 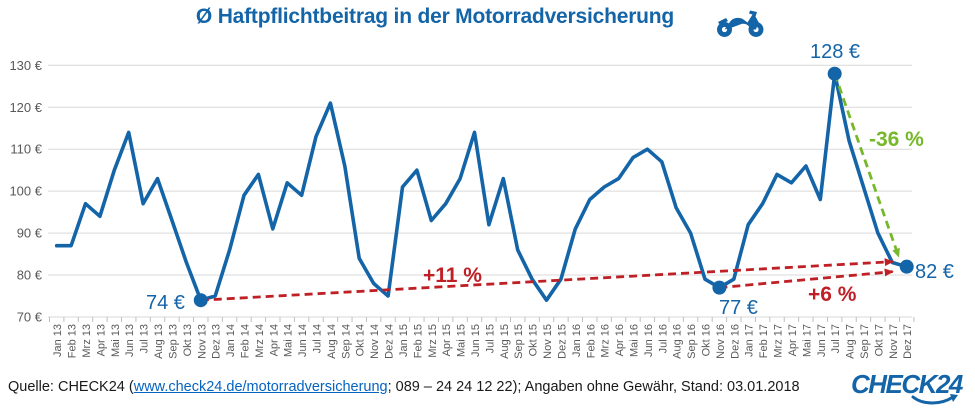 I want to click on x-axis-label: Aug 13, so click(x=159, y=341).